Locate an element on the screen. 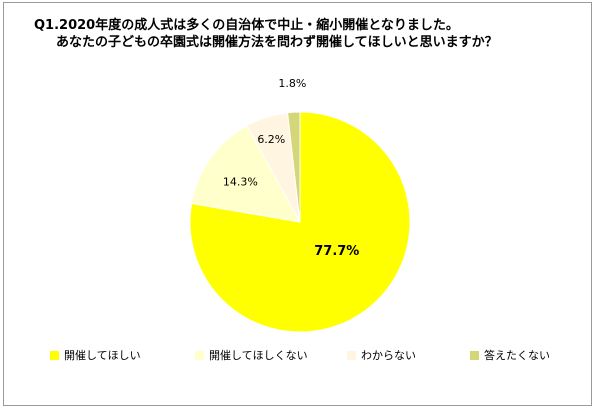 The image size is (598, 413). legend-label-4: 答えたくない is located at coordinates (517, 355).